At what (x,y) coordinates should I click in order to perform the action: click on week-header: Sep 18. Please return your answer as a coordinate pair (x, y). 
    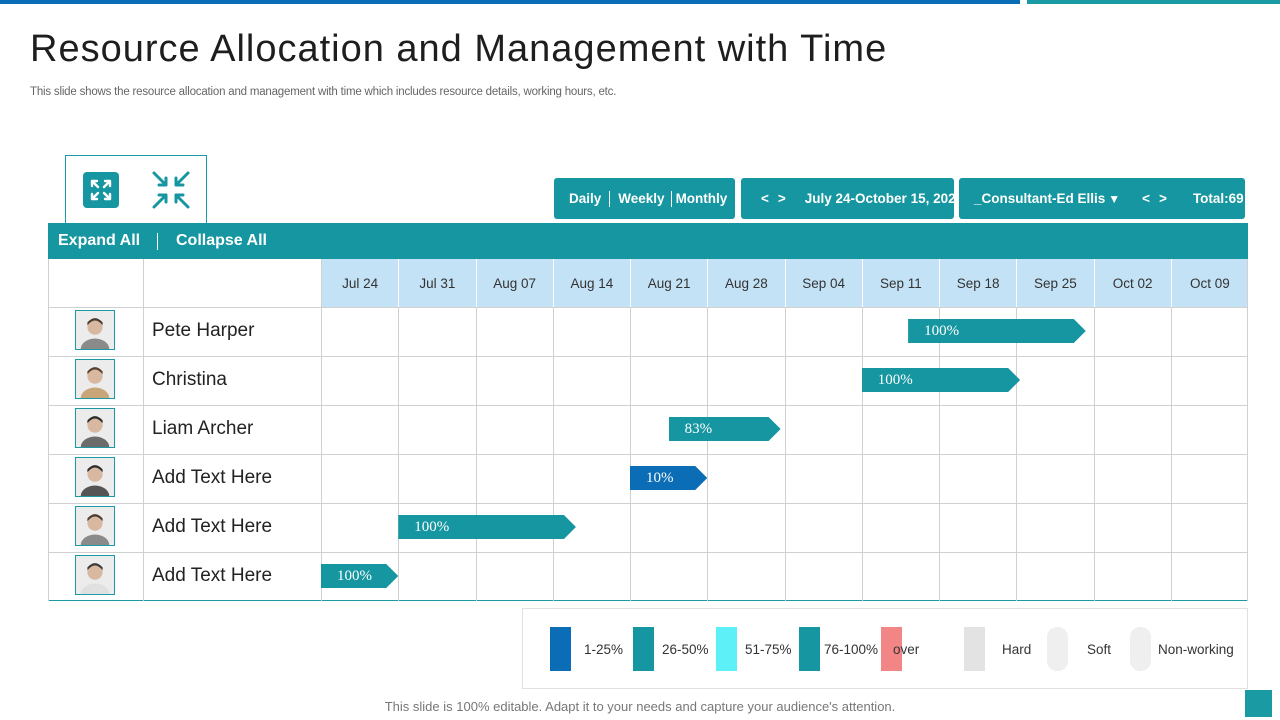
    Looking at the image, I should click on (978, 283).